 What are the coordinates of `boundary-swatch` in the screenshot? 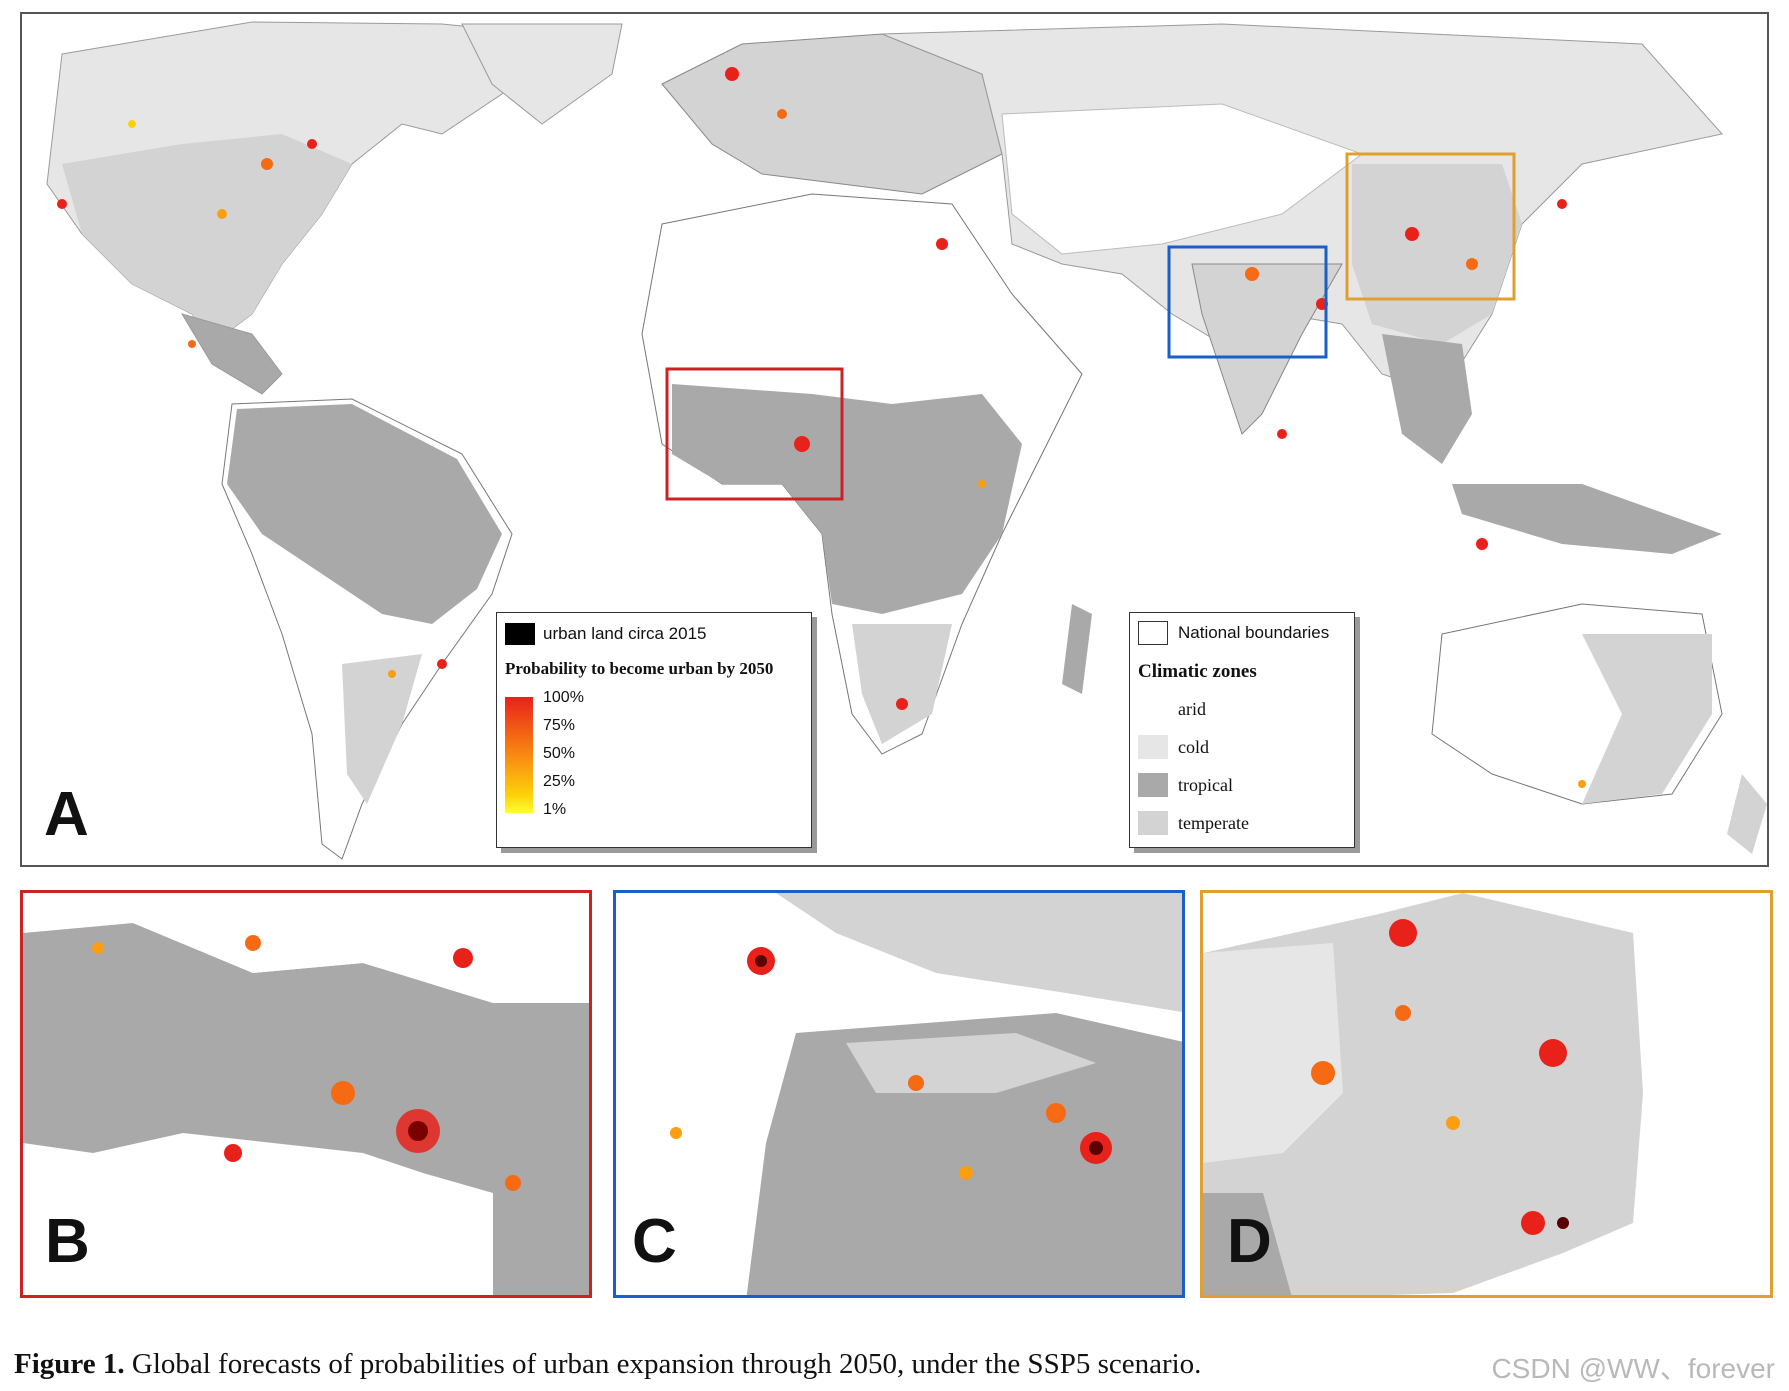 It's located at (1153, 633).